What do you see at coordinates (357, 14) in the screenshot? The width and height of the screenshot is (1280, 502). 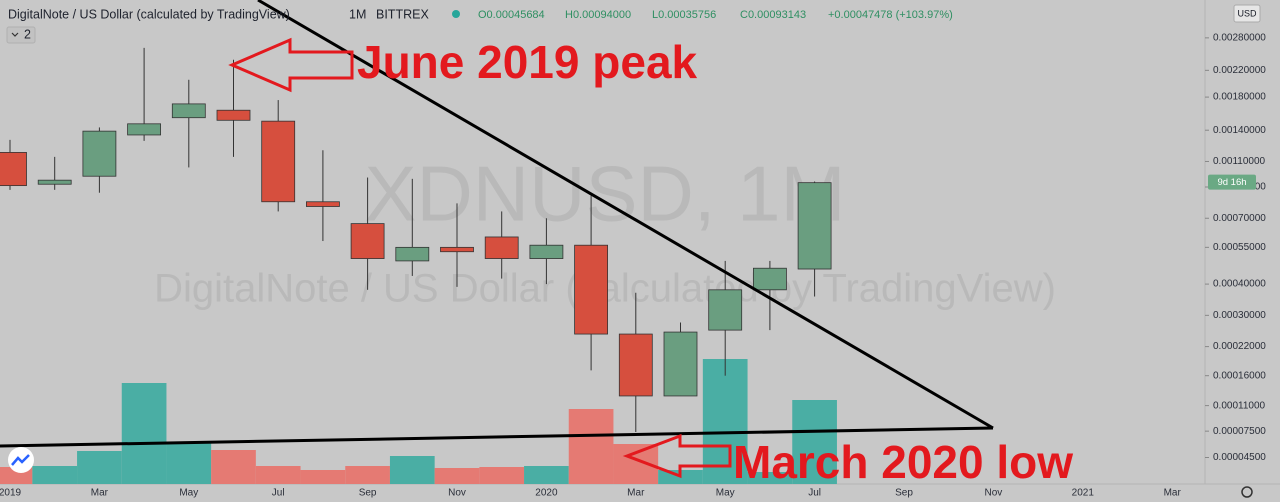 I see `interval: 1M` at bounding box center [357, 14].